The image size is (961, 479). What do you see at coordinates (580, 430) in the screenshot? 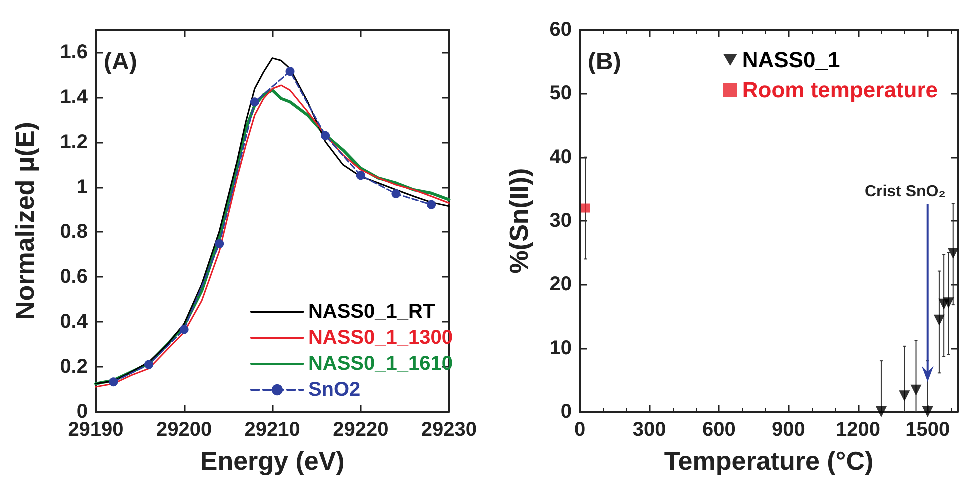
I see `x-tick-label: 0` at bounding box center [580, 430].